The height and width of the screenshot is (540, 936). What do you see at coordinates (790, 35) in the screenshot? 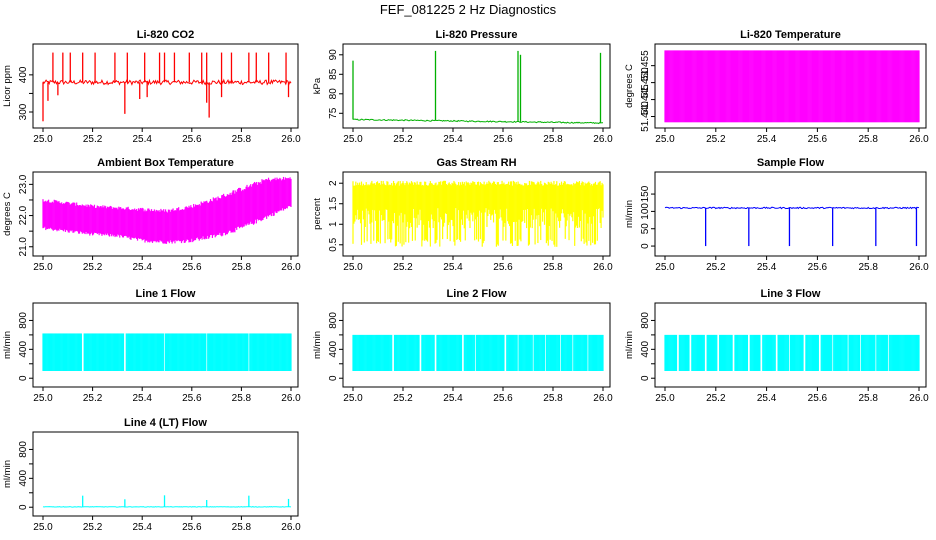
I see `chart-title: Li-820 Temperature` at bounding box center [790, 35].